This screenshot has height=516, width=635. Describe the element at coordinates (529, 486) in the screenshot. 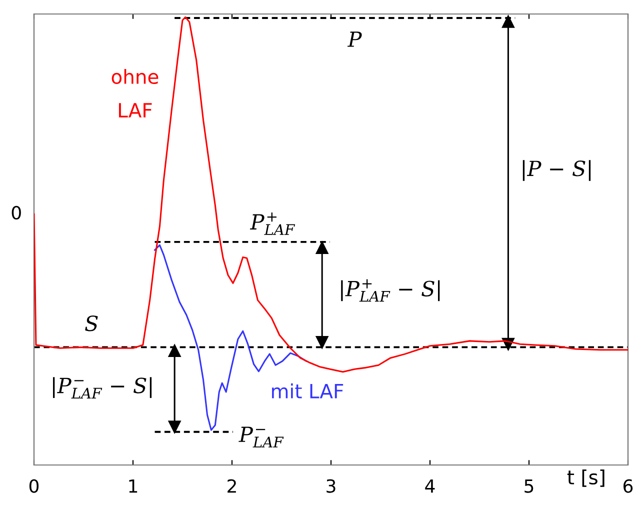

I see `x-tick-label: 5` at that location.